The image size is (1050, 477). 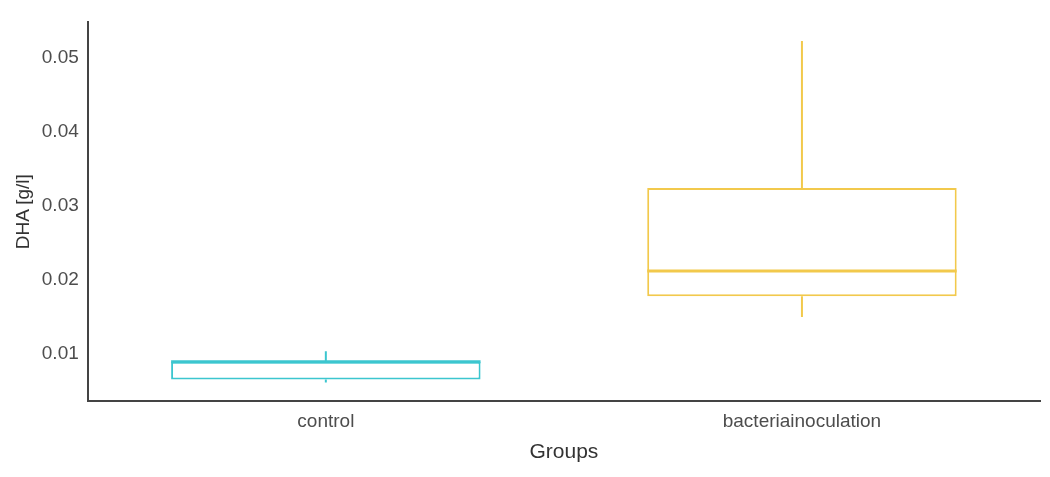 I want to click on y-tick-label: 0.04, so click(x=60, y=130).